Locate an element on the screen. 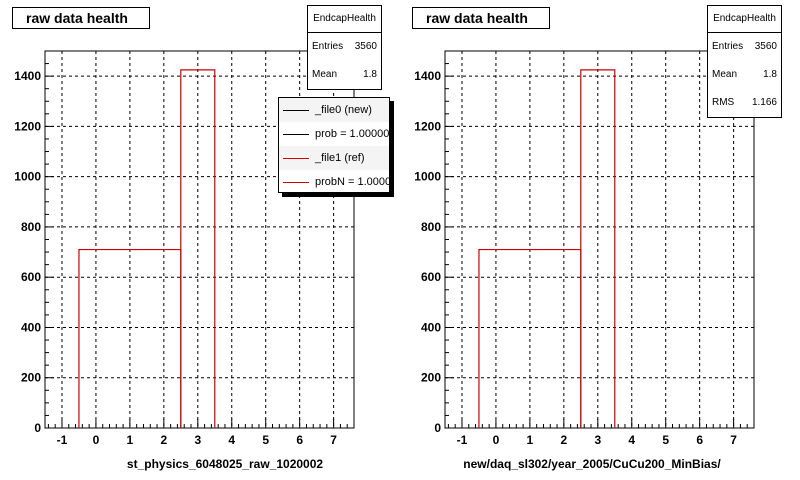  legend-label: _file1 (ref) is located at coordinates (340, 158).